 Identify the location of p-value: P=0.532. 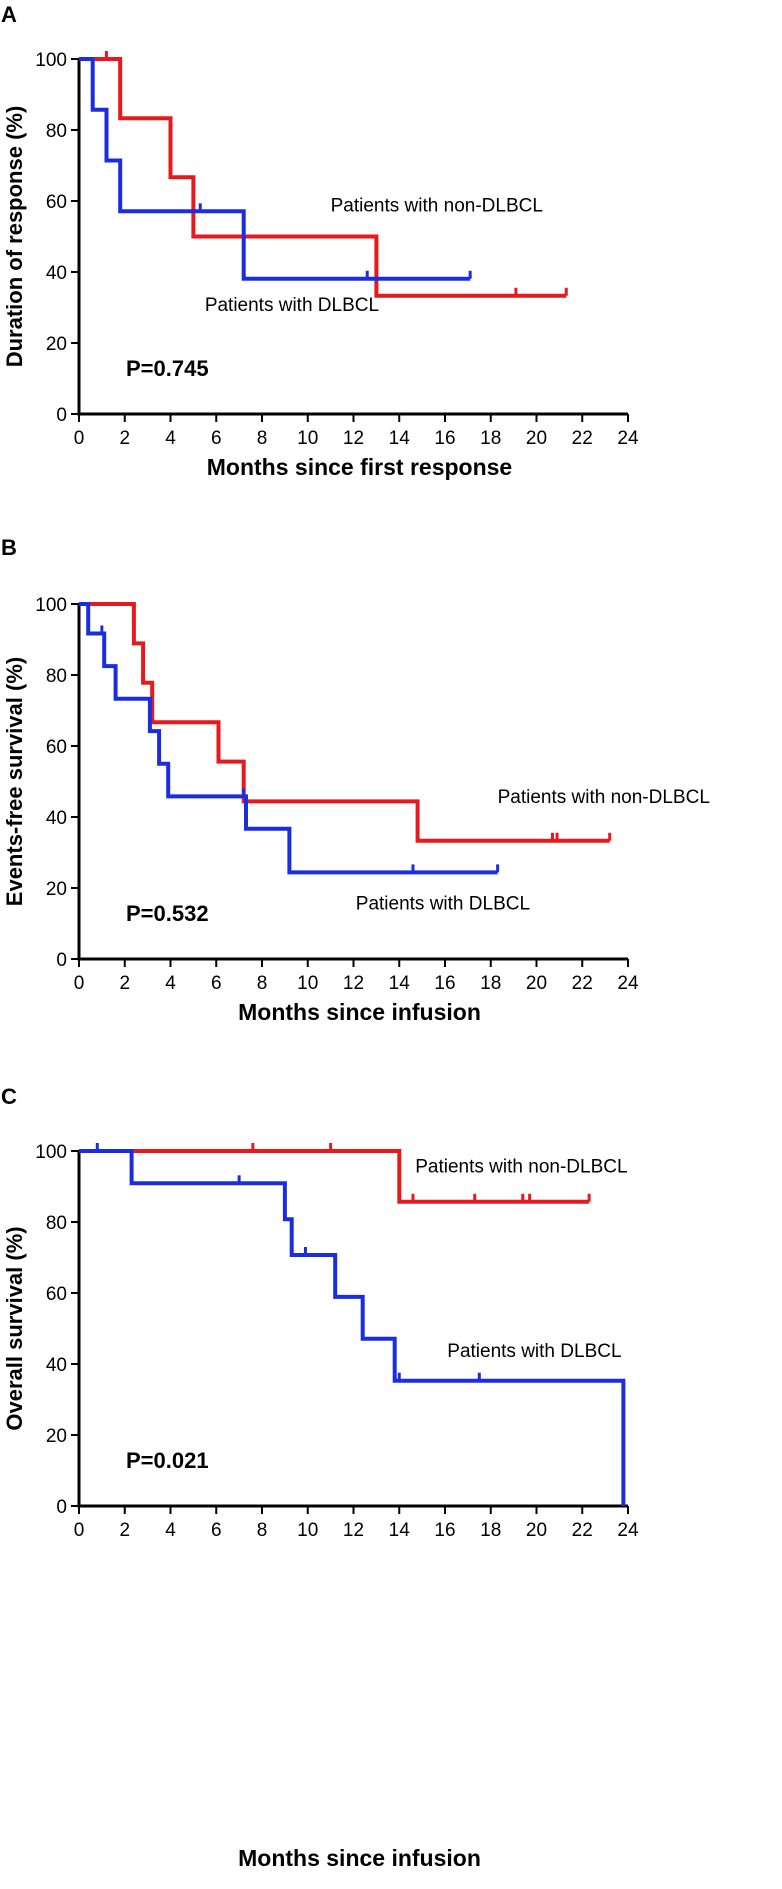
(167, 913).